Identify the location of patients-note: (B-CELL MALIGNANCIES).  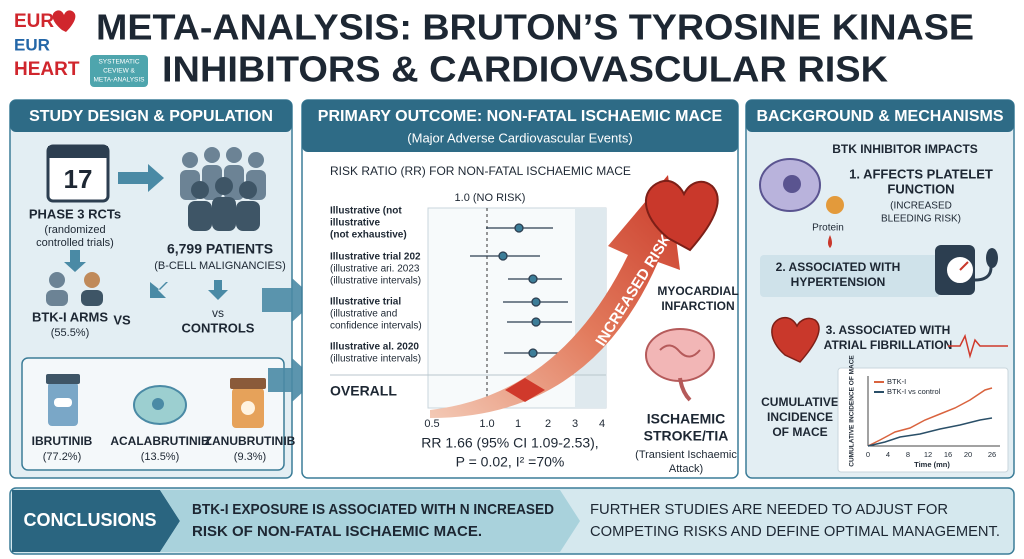
(220, 266).